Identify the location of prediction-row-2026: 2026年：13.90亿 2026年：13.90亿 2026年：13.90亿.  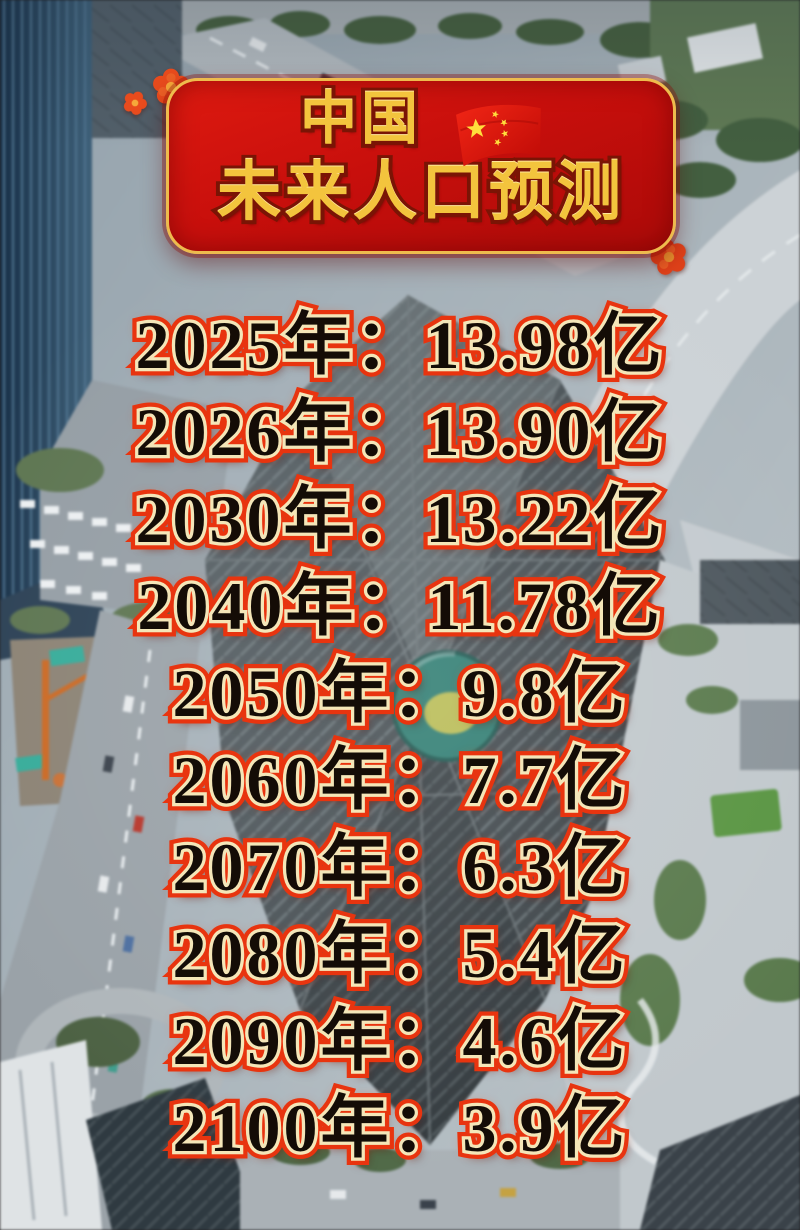
(400, 432).